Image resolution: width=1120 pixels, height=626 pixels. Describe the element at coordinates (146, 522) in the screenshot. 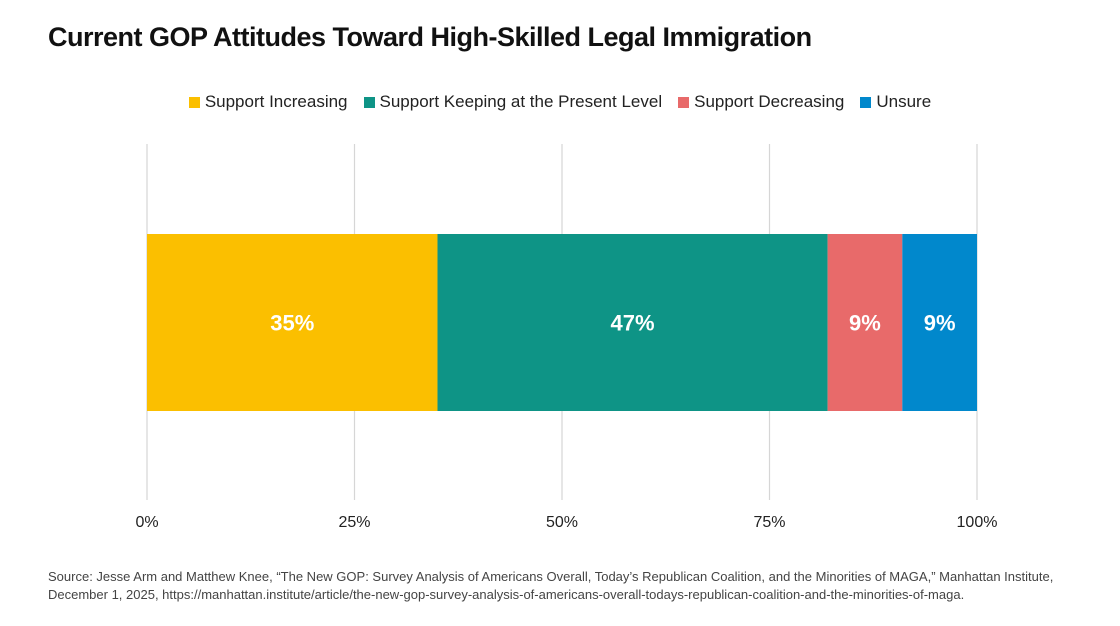

I see `x-tick-label: 0%` at that location.